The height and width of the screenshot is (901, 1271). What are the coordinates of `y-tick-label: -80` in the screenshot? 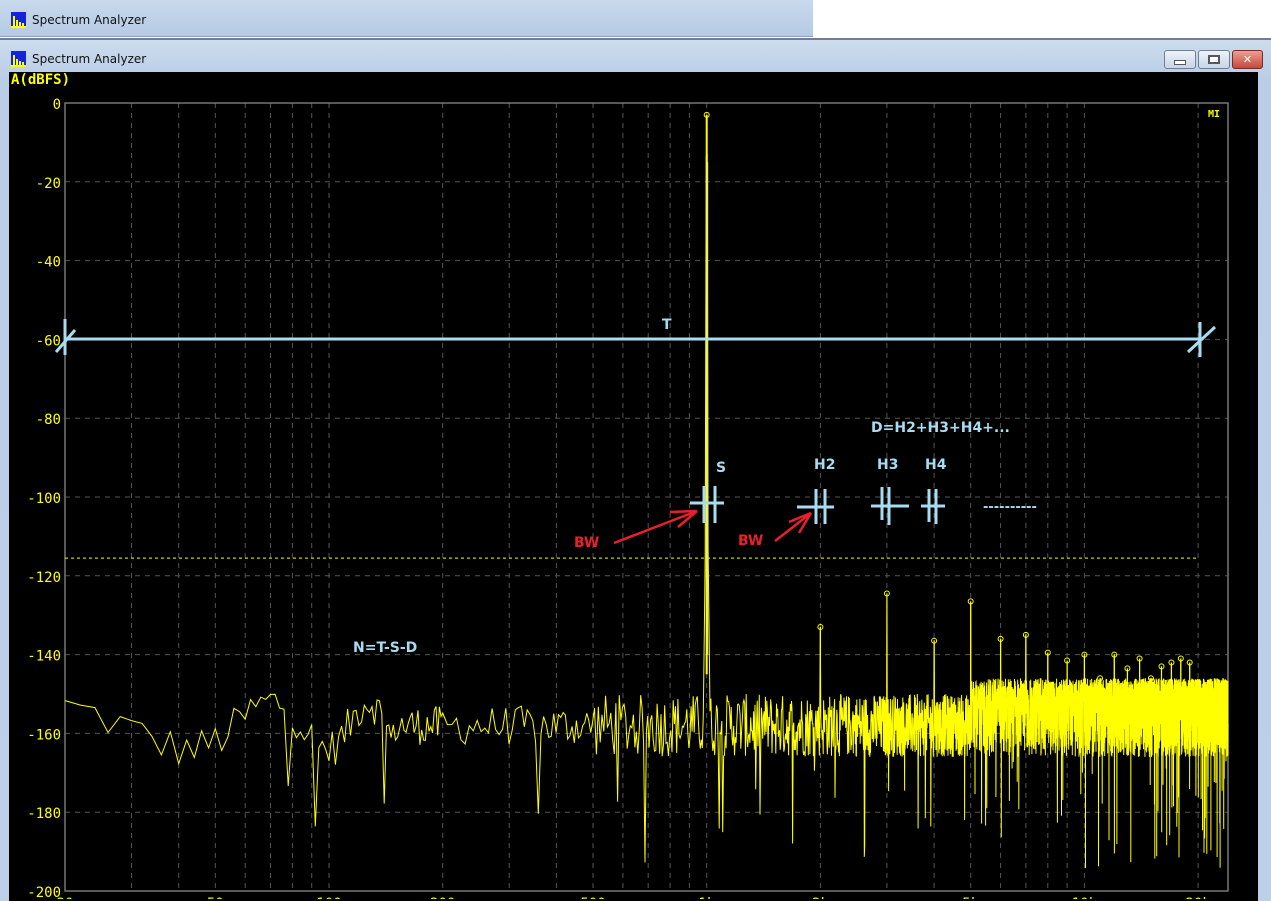 It's located at (48, 420).